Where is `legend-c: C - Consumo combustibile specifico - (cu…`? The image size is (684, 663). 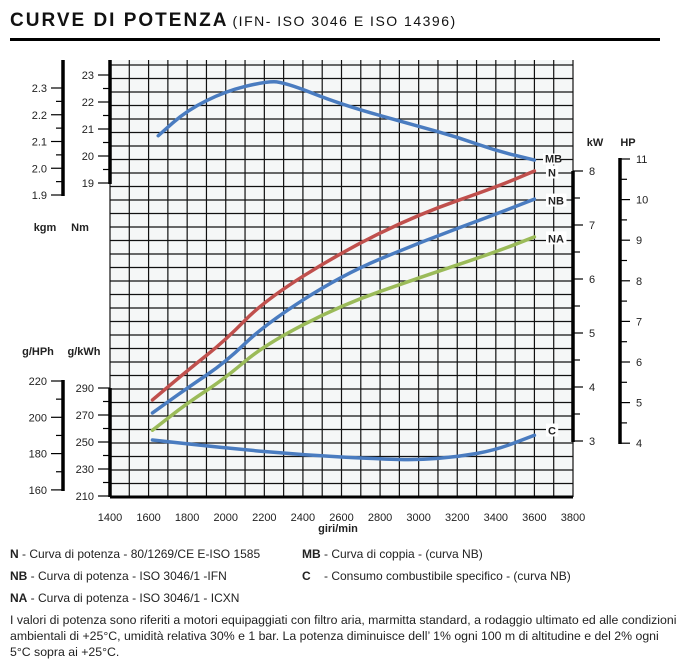 legend-c: C - Consumo combustibile specifico - (cu… is located at coordinates (436, 576).